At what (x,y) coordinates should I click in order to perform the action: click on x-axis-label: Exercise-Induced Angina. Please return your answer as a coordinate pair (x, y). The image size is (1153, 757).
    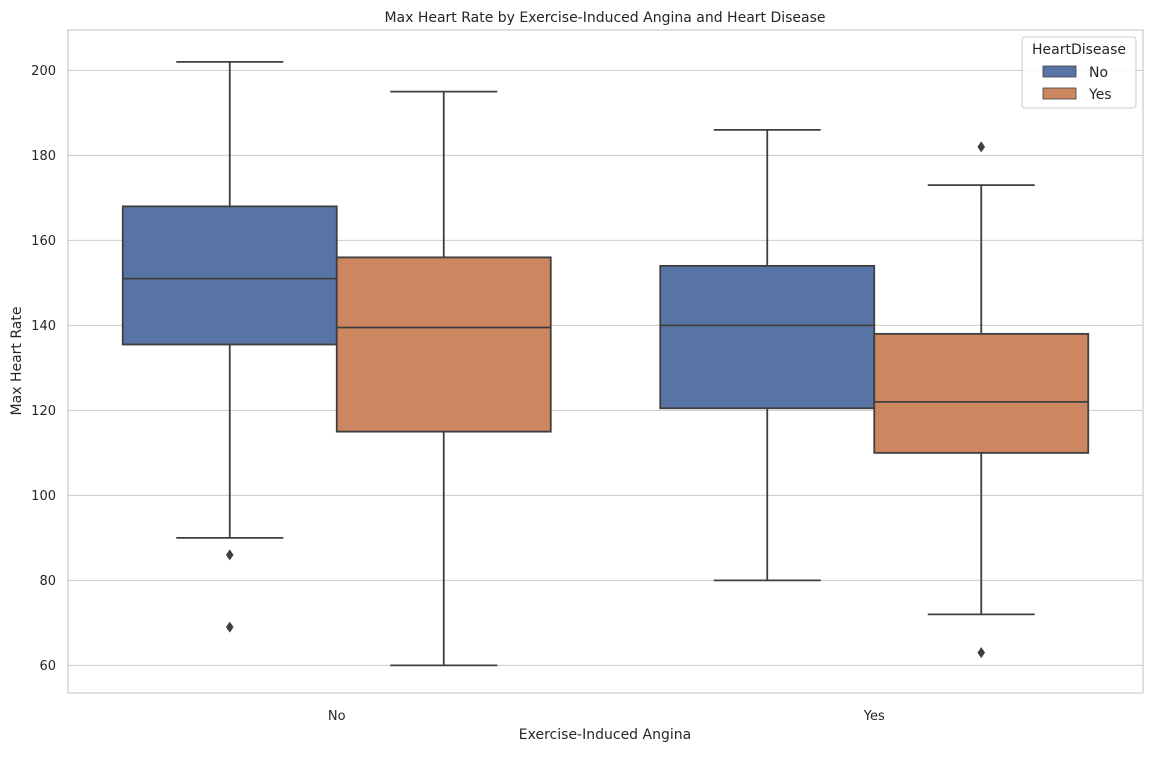
    Looking at the image, I should click on (605, 735).